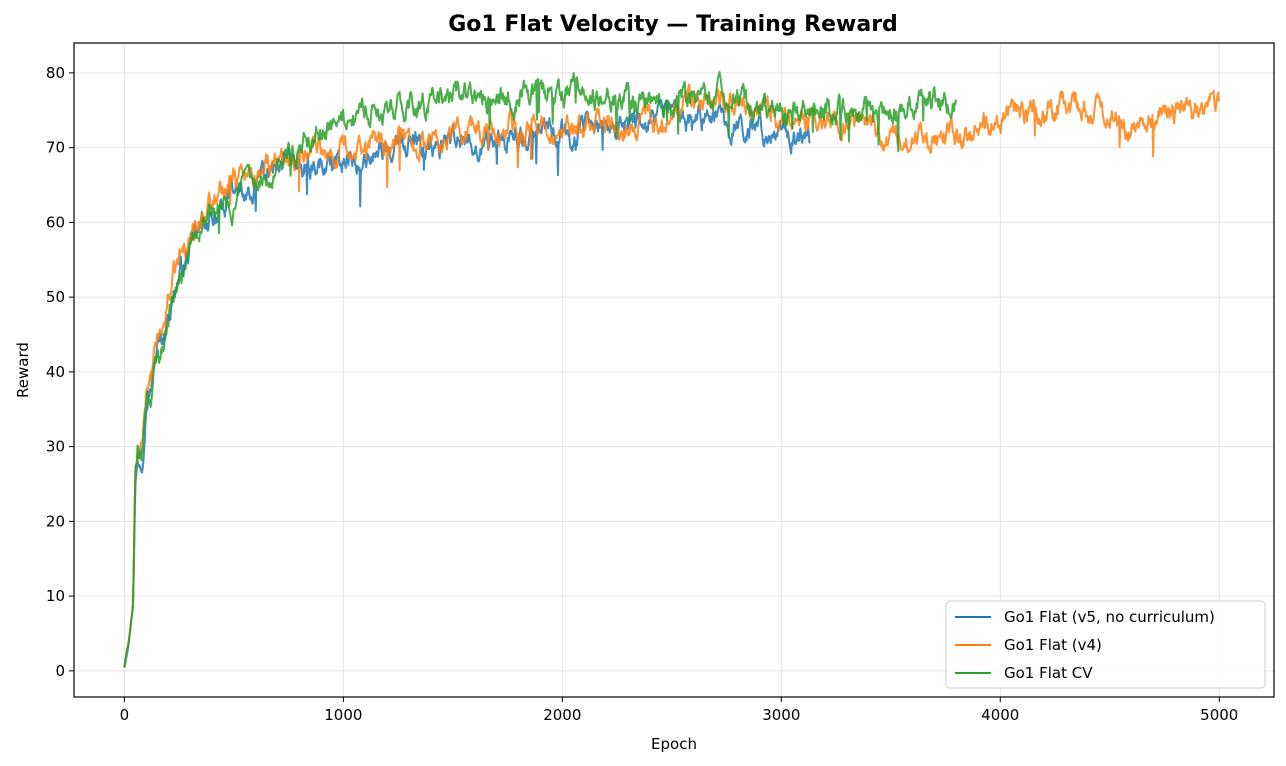  What do you see at coordinates (55, 521) in the screenshot?
I see `y-tick-label: 20` at bounding box center [55, 521].